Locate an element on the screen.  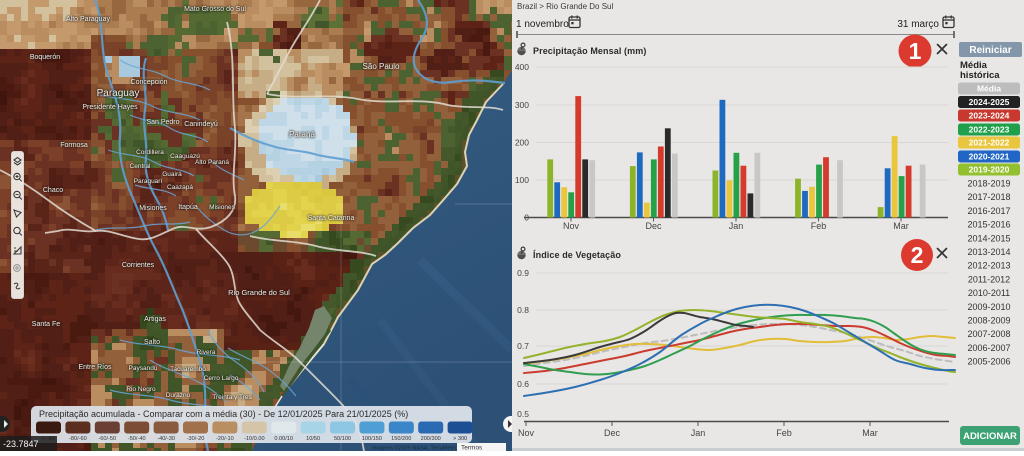
svg-text: -30/-20 is located at coordinates (196, 439).